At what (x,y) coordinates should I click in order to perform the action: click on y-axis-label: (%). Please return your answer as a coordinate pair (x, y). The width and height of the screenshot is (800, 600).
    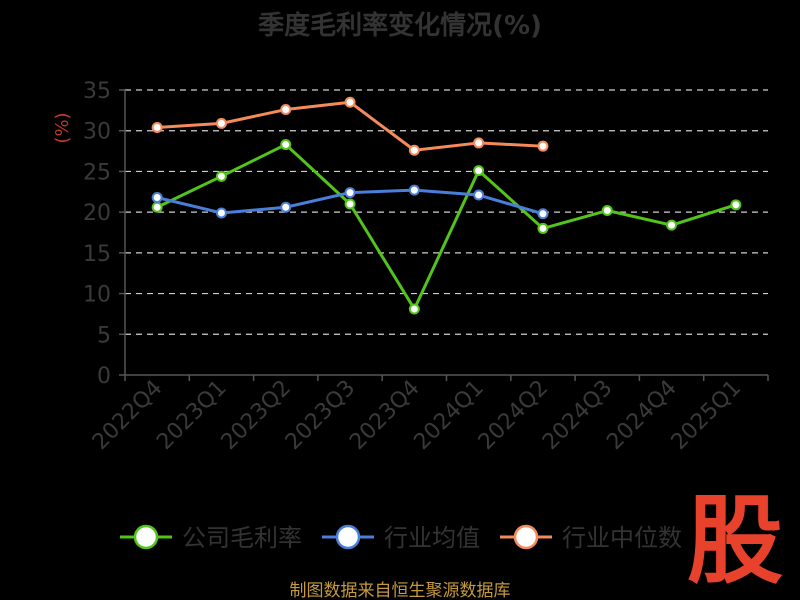
    Looking at the image, I should click on (62, 127).